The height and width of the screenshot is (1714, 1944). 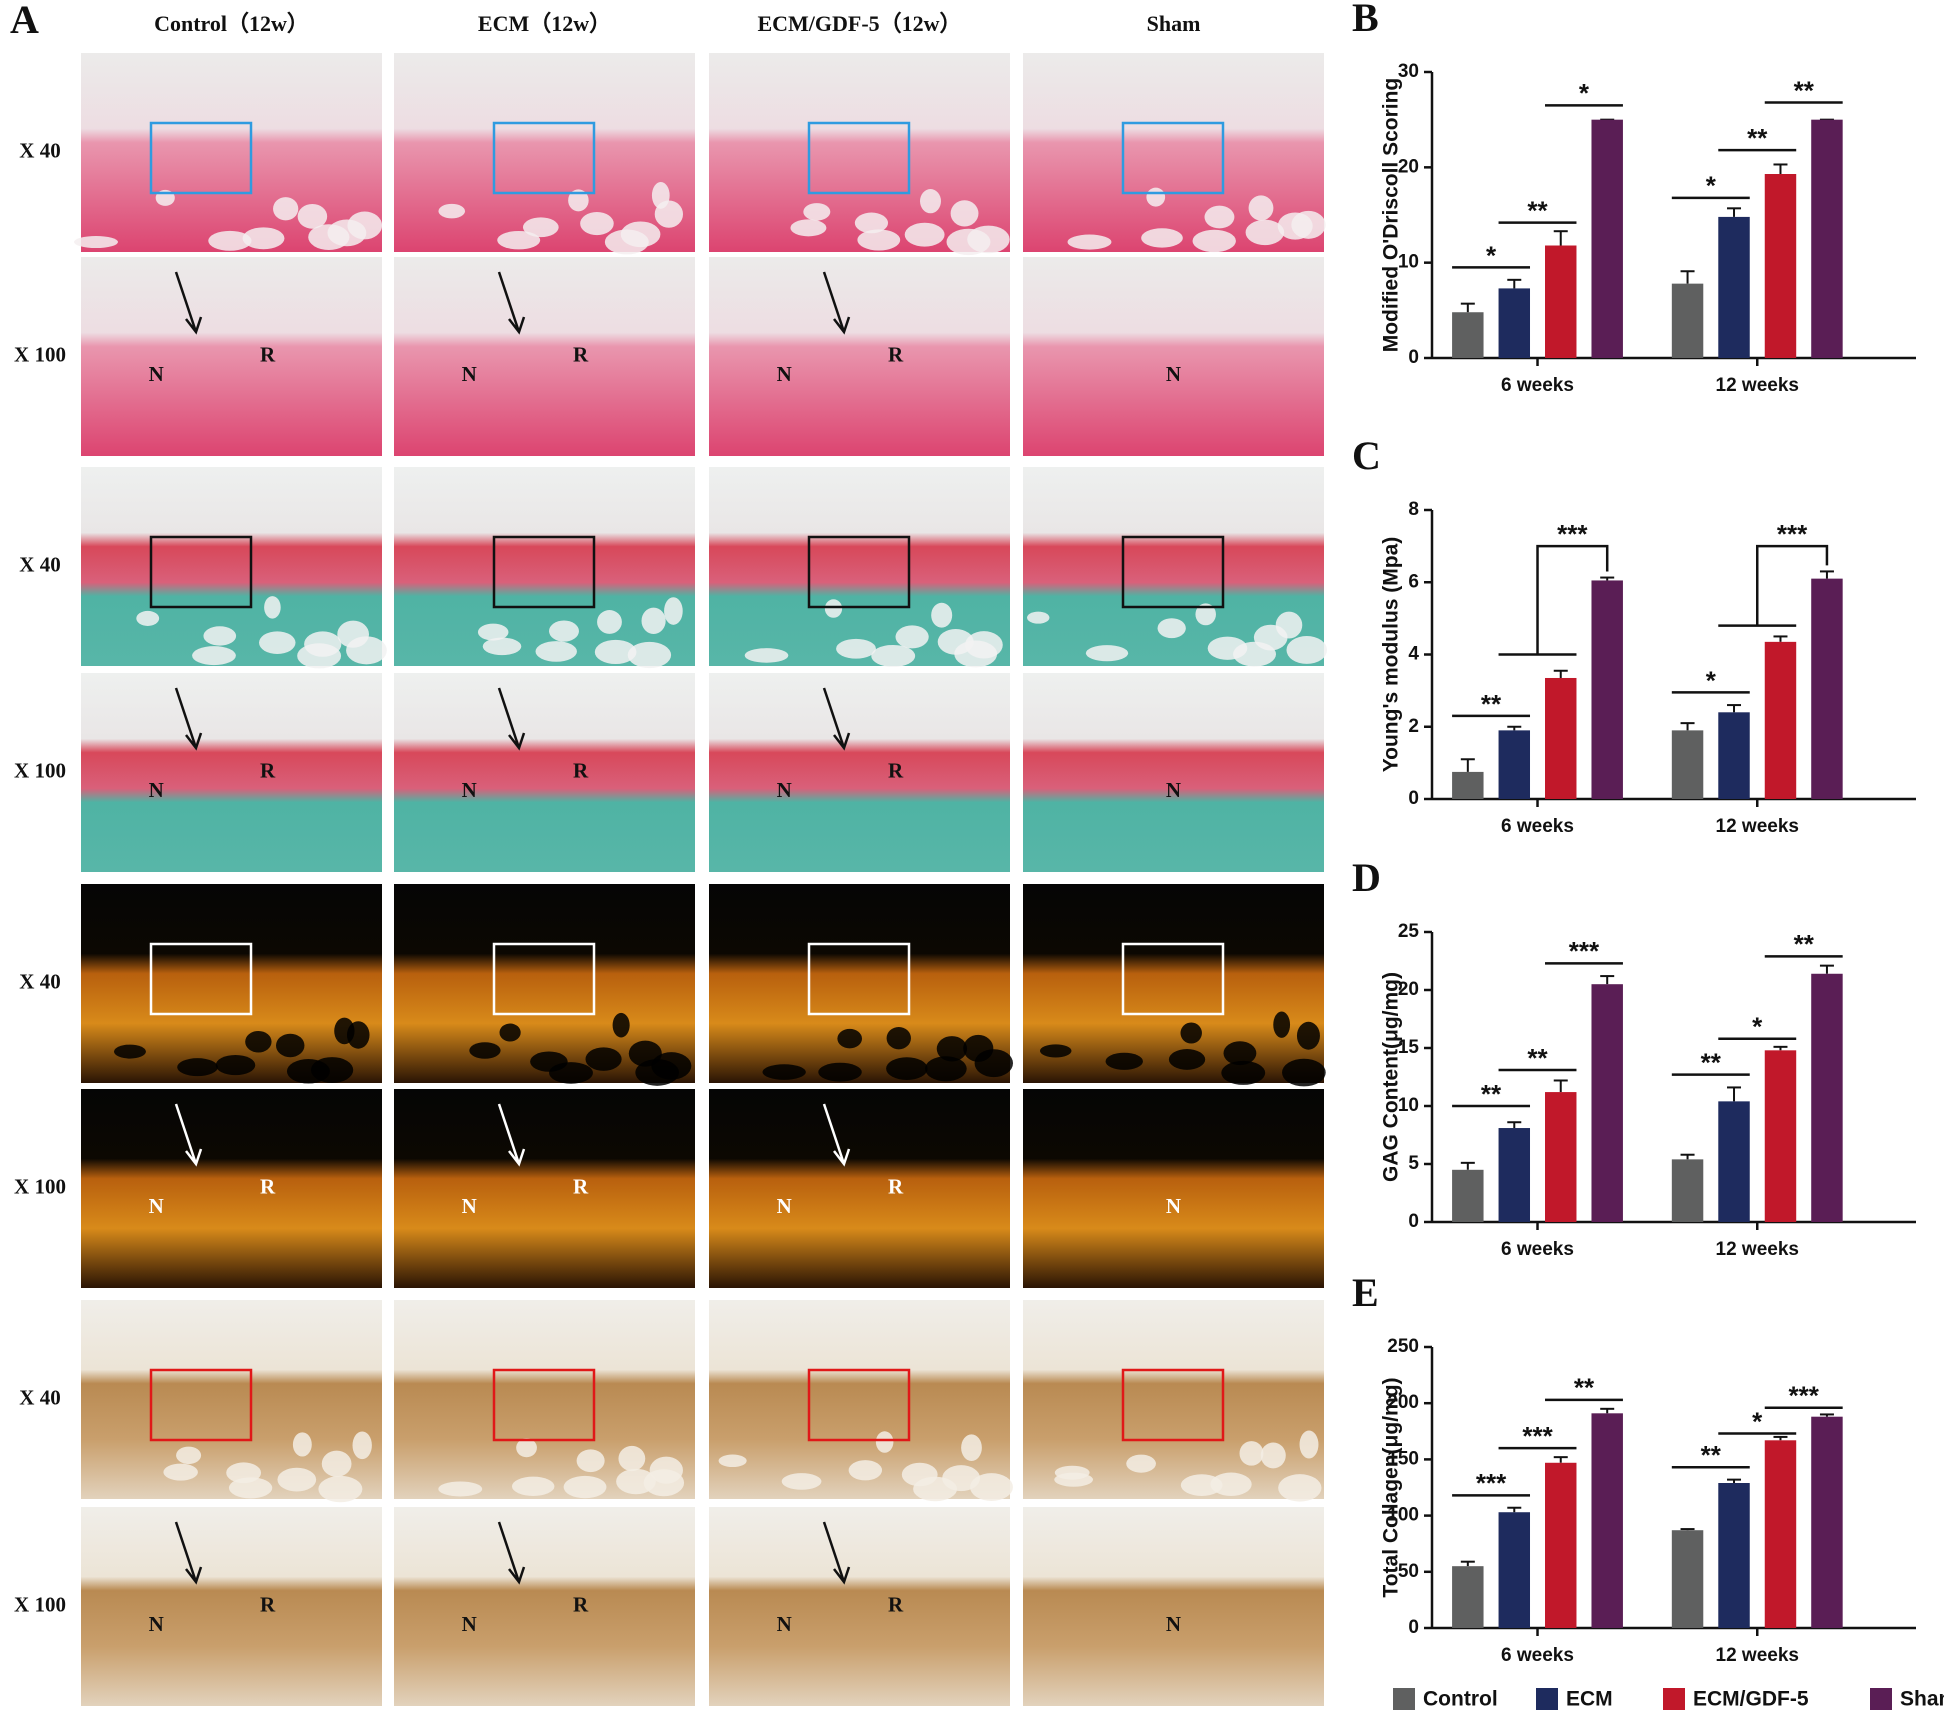 I want to click on significance-bracket, so click(x=1553, y=600).